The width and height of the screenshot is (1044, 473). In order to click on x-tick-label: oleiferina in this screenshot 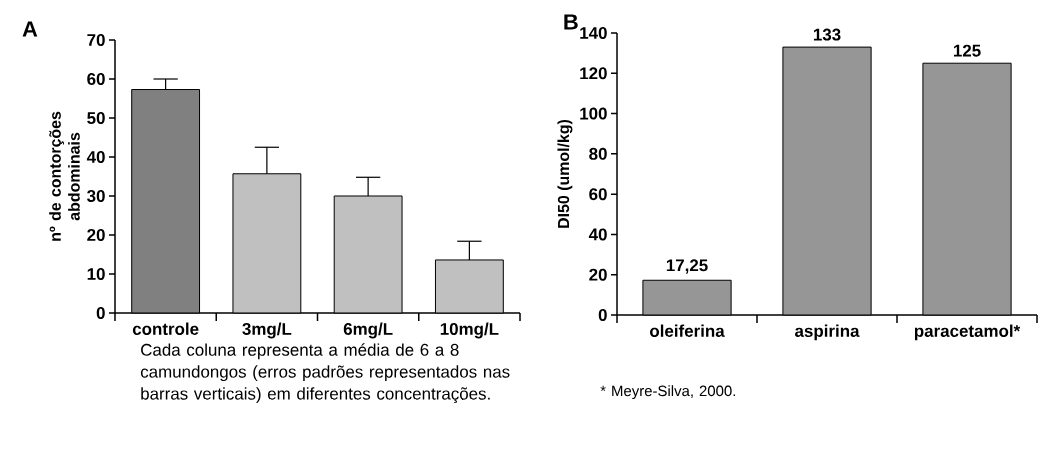, I will do `click(687, 330)`.